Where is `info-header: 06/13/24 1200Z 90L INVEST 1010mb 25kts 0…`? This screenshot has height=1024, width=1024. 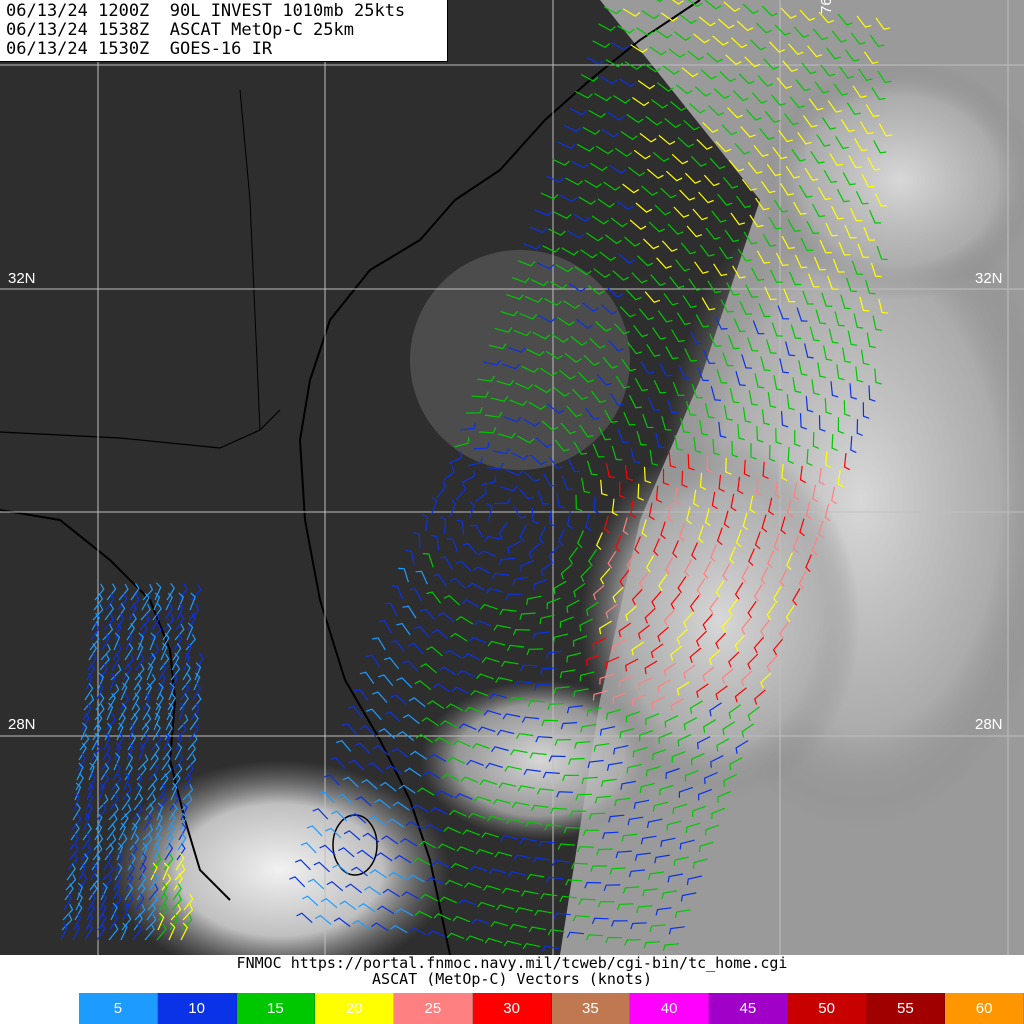
info-header: 06/13/24 1200Z 90L INVEST 1010mb 25kts 0… is located at coordinates (224, 31).